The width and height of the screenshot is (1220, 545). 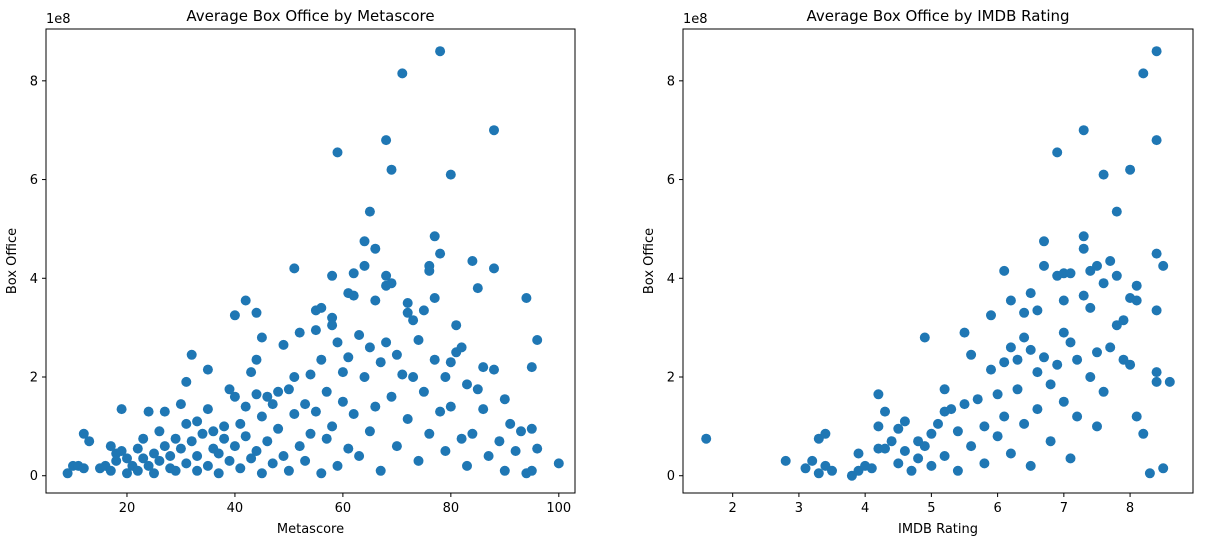 What do you see at coordinates (34, 180) in the screenshot?
I see `y-tick-label: 6` at bounding box center [34, 180].